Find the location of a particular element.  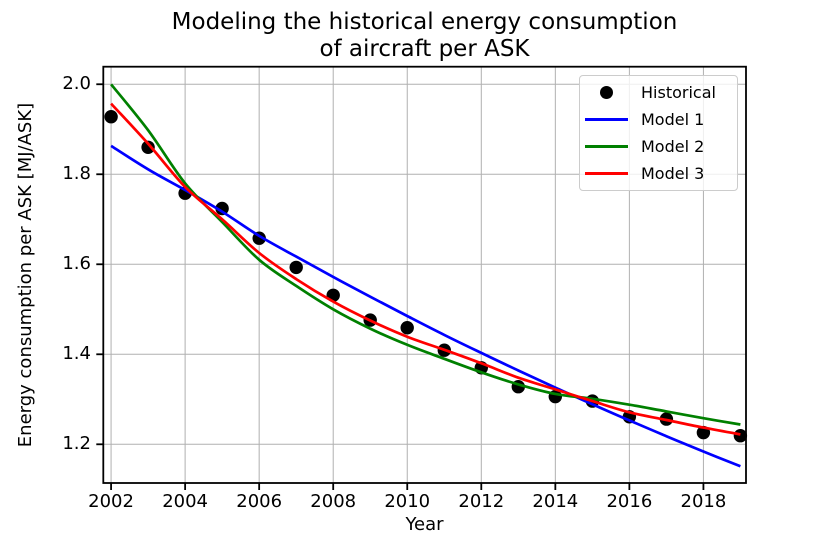

model-2-line-marker-icon is located at coordinates (606, 146).